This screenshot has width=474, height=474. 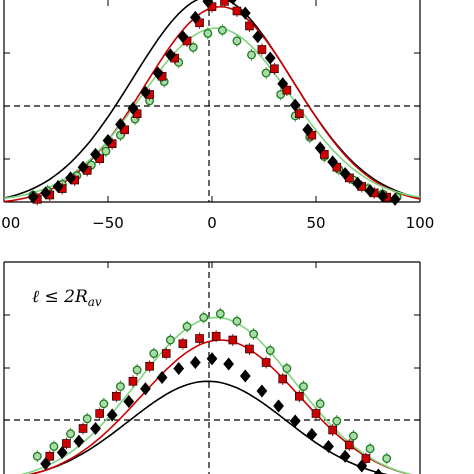 I want to click on bottom-annotation: ℓ ≤ 2Rav, so click(x=67, y=298).